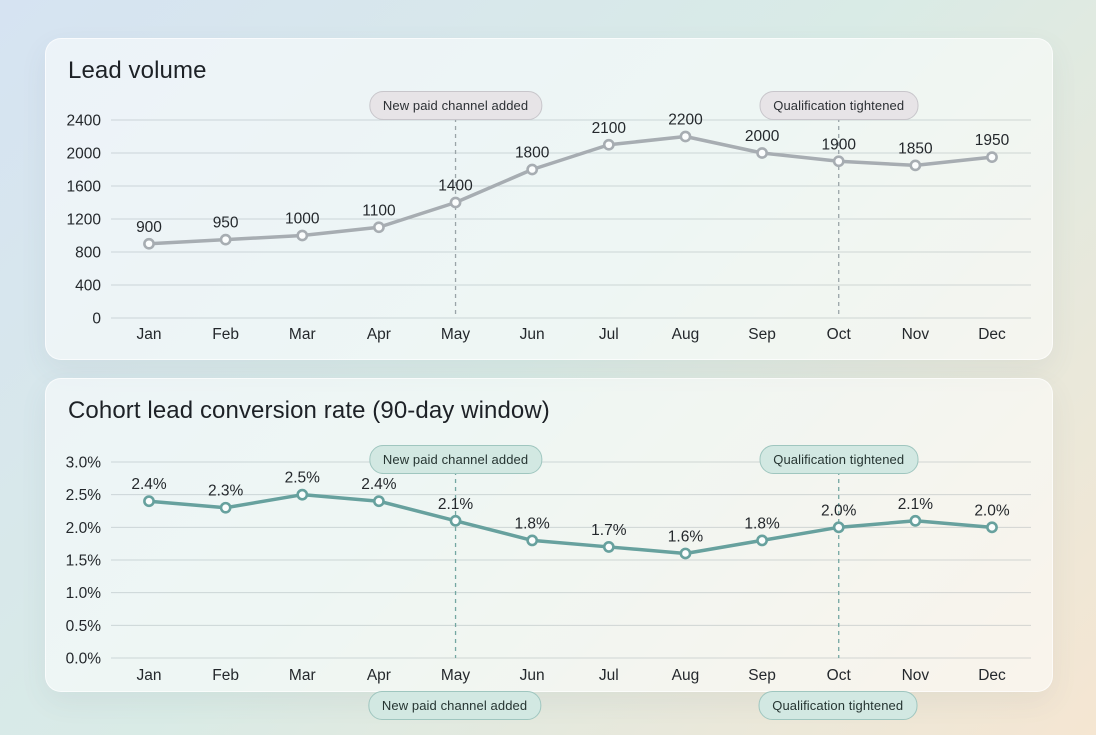 Image resolution: width=1096 pixels, height=735 pixels. What do you see at coordinates (226, 223) in the screenshot?
I see `data-point-label: 950` at bounding box center [226, 223].